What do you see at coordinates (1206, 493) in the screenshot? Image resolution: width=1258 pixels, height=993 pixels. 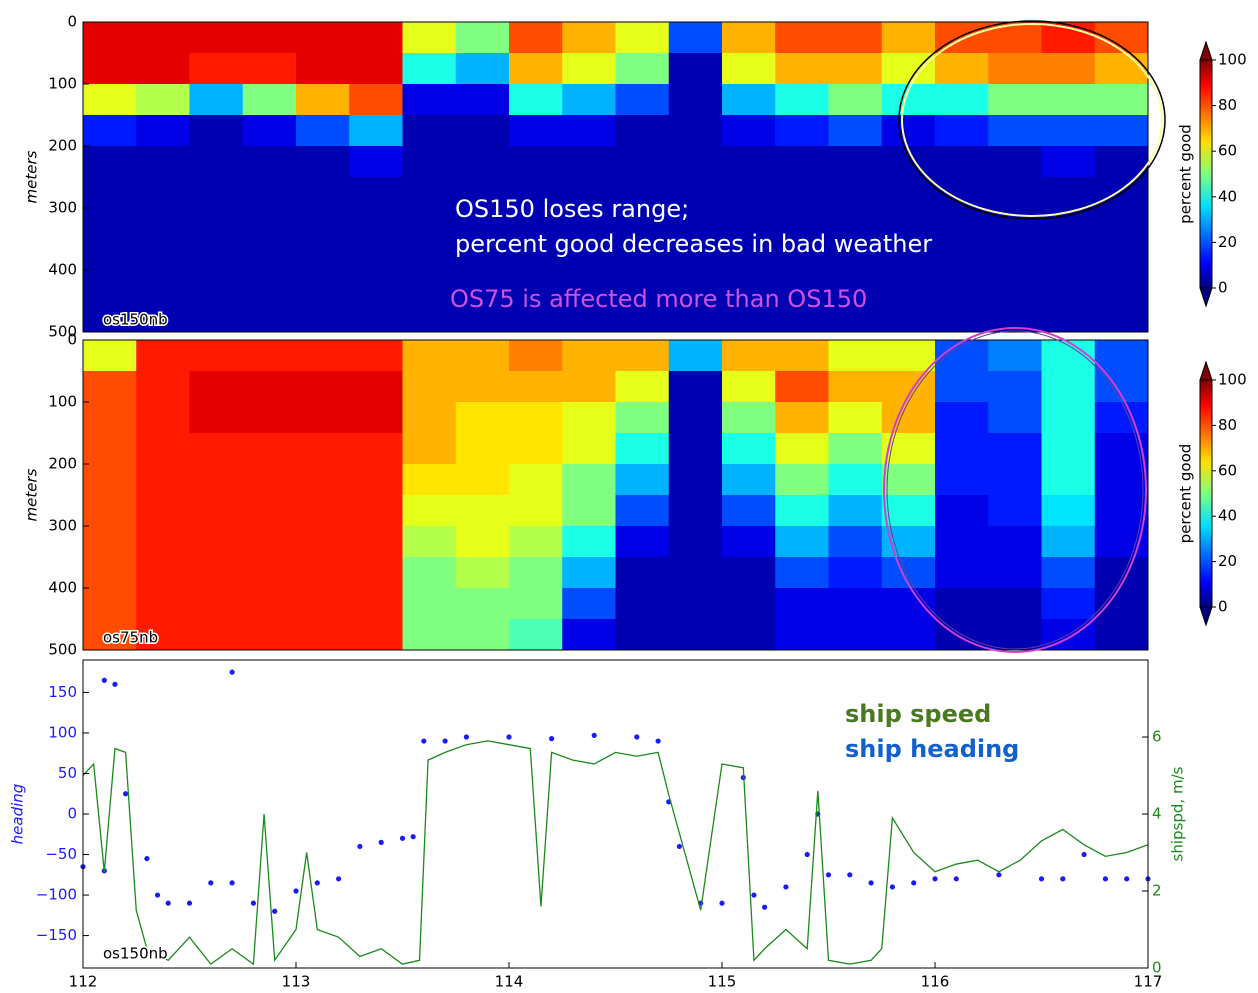 I see `colorbar` at bounding box center [1206, 493].